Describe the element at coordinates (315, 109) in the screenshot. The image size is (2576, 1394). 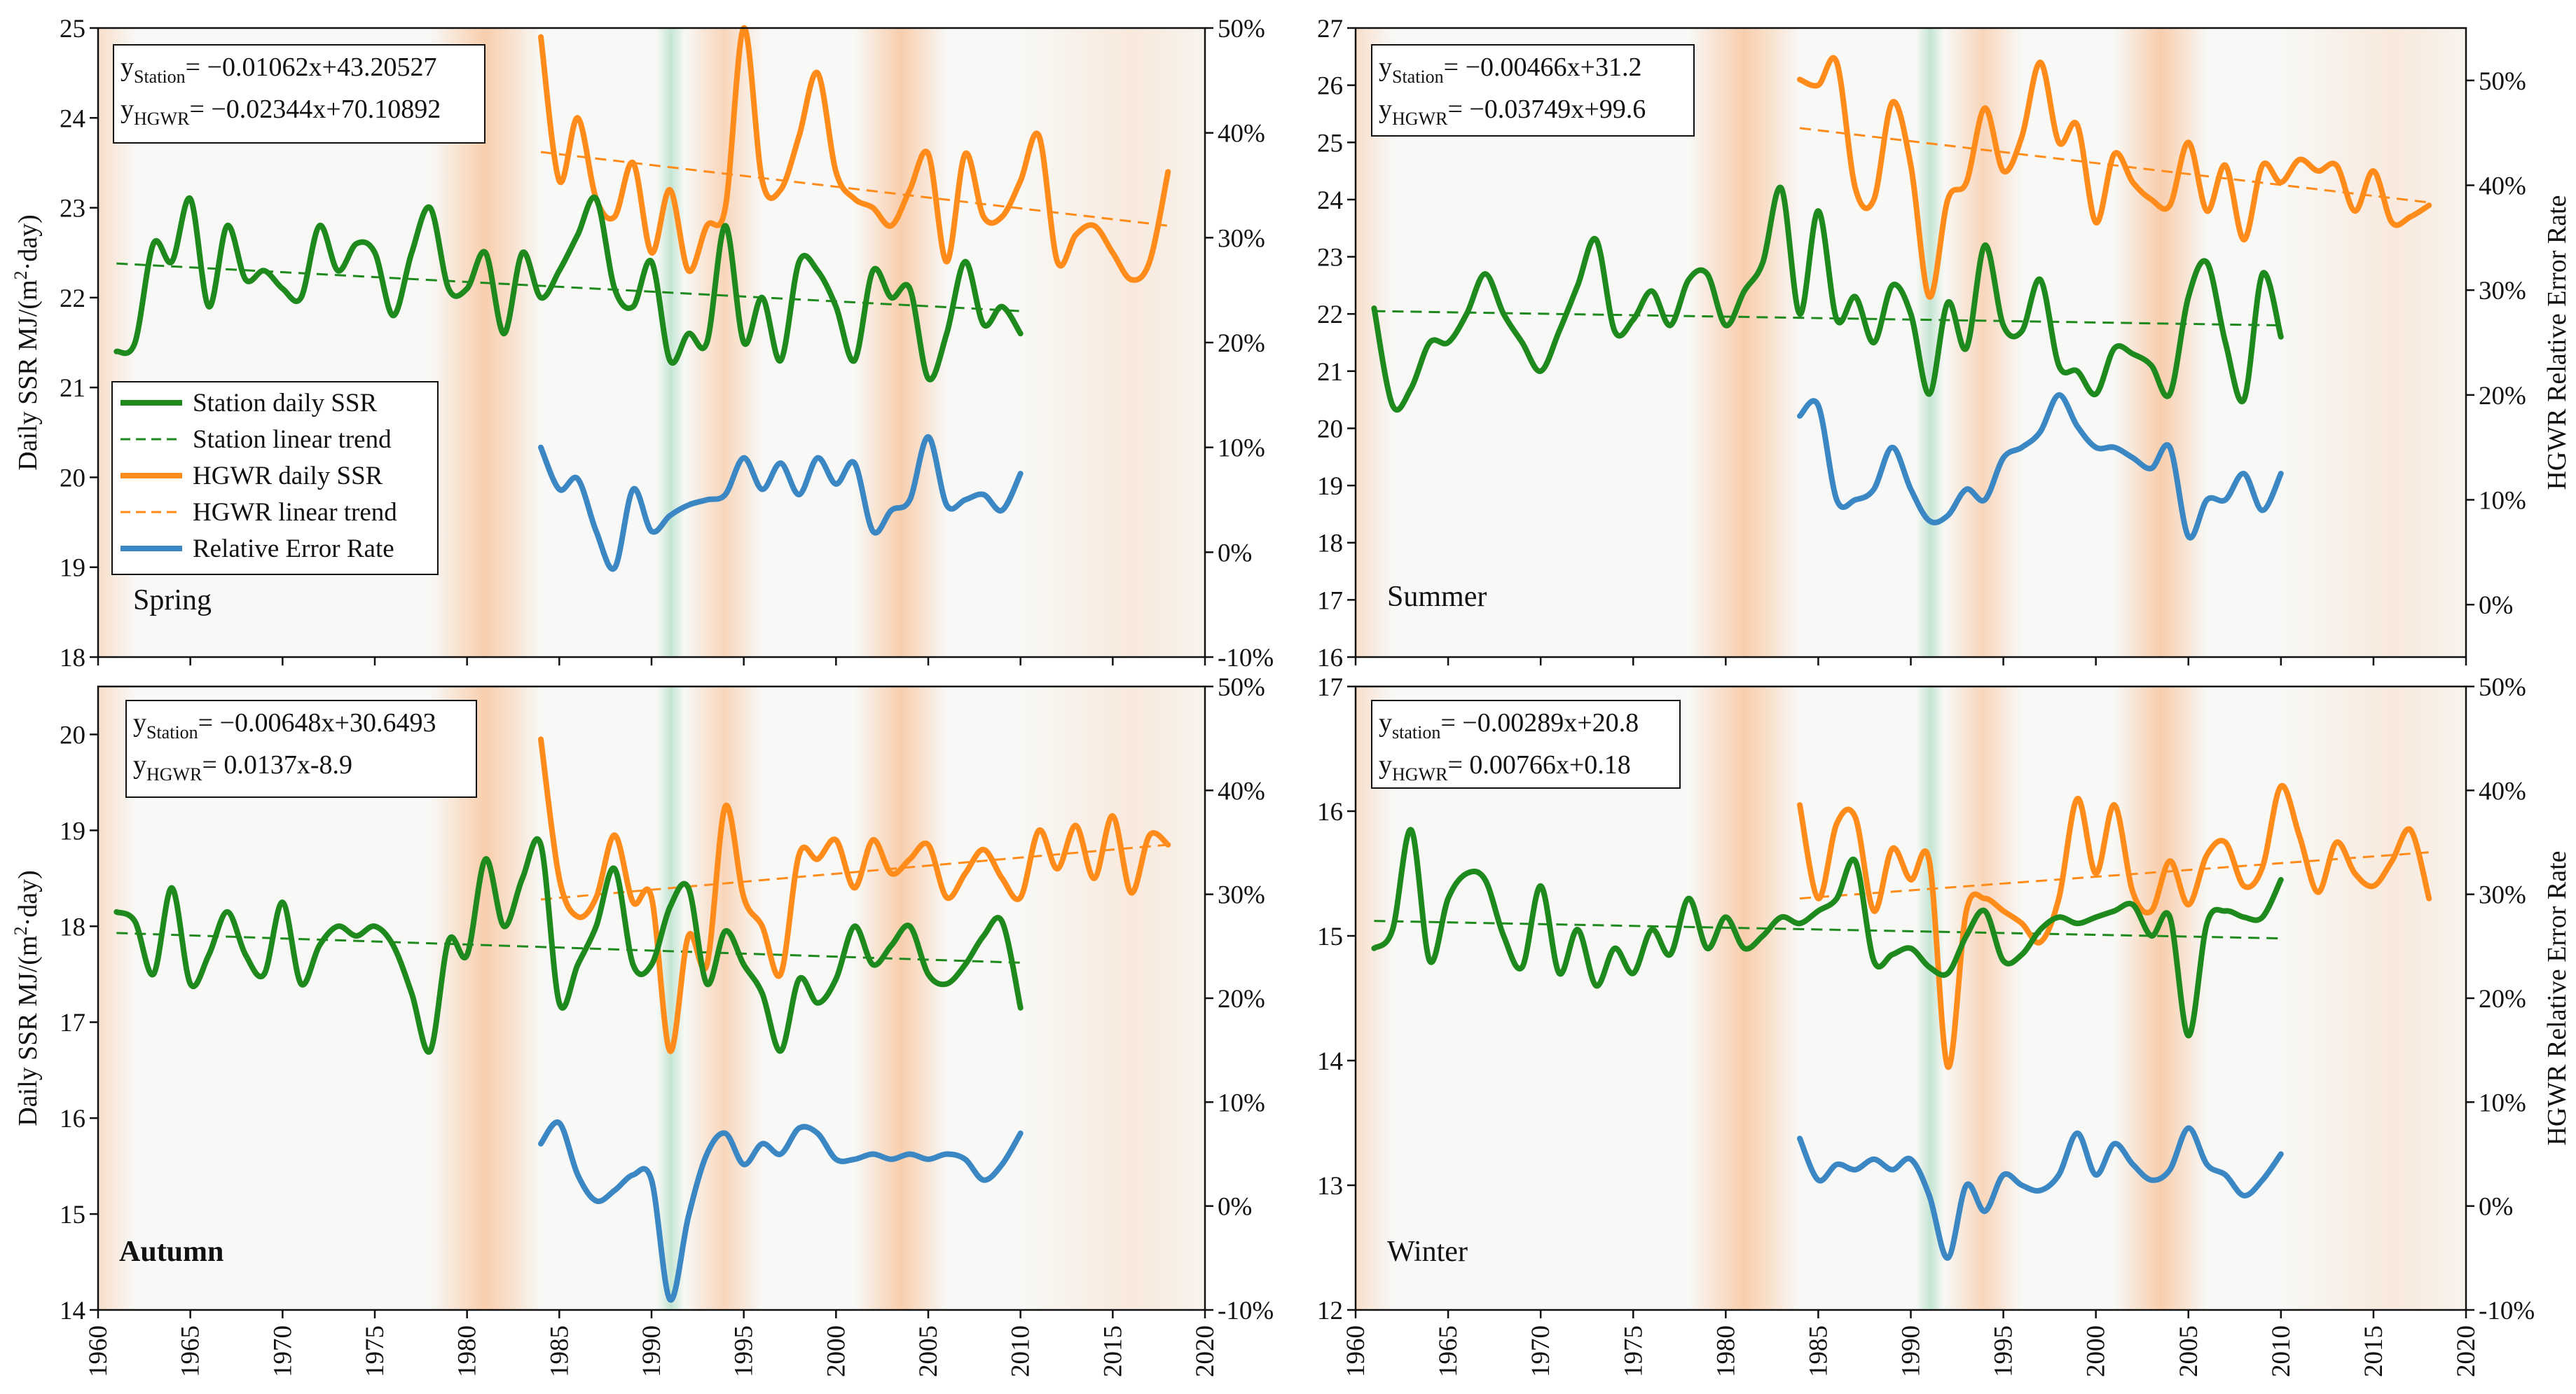
I see `eq-rest: = −0.02344x+70.10892` at that location.